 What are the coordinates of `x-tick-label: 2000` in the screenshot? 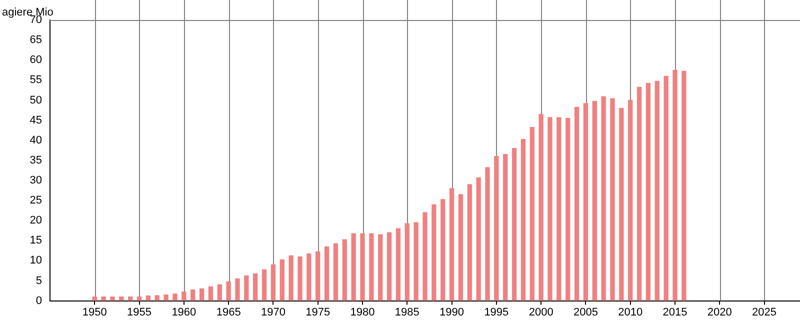 It's located at (541, 312).